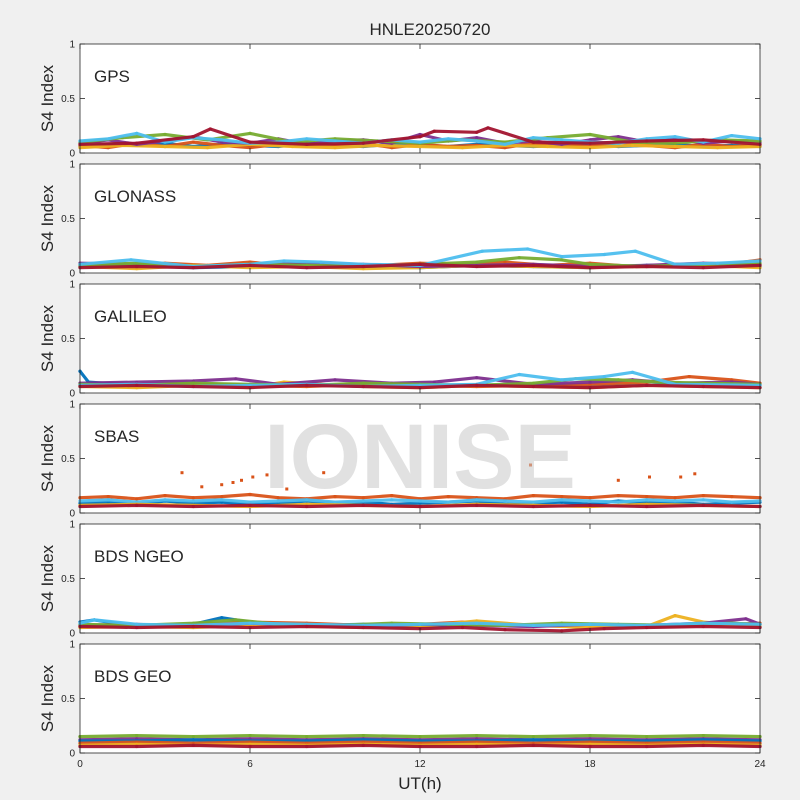  Describe the element at coordinates (400, 220) in the screenshot. I see `panel-glonass: 0 0.5 1 GLONASS S4 Index` at that location.